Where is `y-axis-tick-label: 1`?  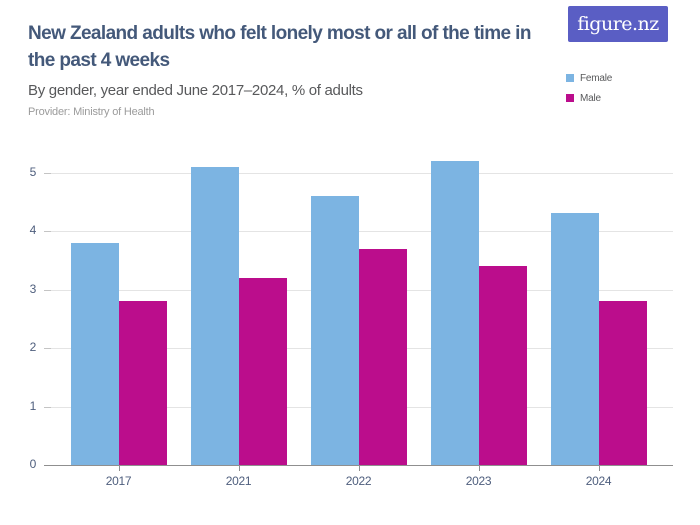 y-axis-tick-label: 1 is located at coordinates (33, 405).